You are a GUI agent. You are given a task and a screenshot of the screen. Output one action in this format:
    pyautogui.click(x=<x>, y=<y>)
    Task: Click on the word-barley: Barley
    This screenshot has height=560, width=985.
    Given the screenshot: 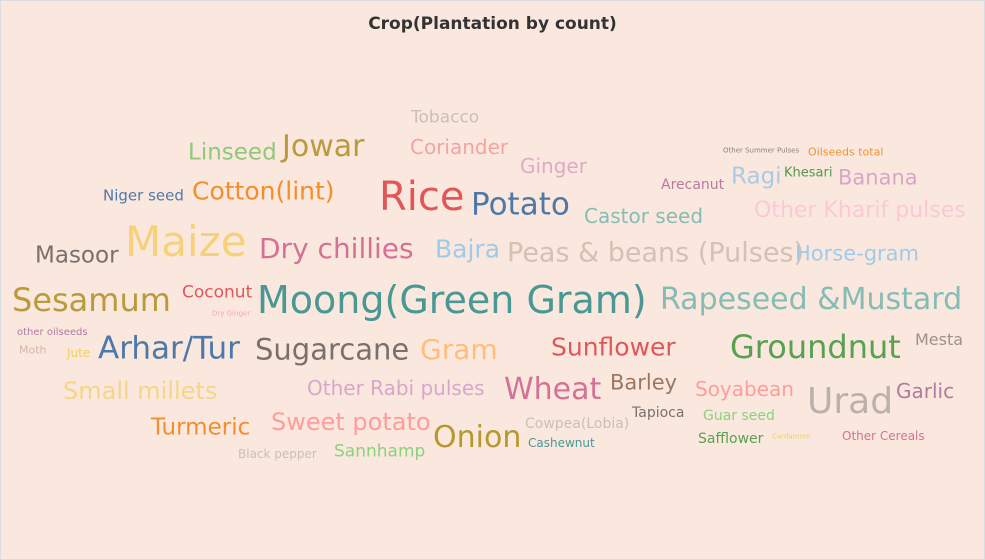 What is the action you would take?
    pyautogui.click(x=644, y=382)
    